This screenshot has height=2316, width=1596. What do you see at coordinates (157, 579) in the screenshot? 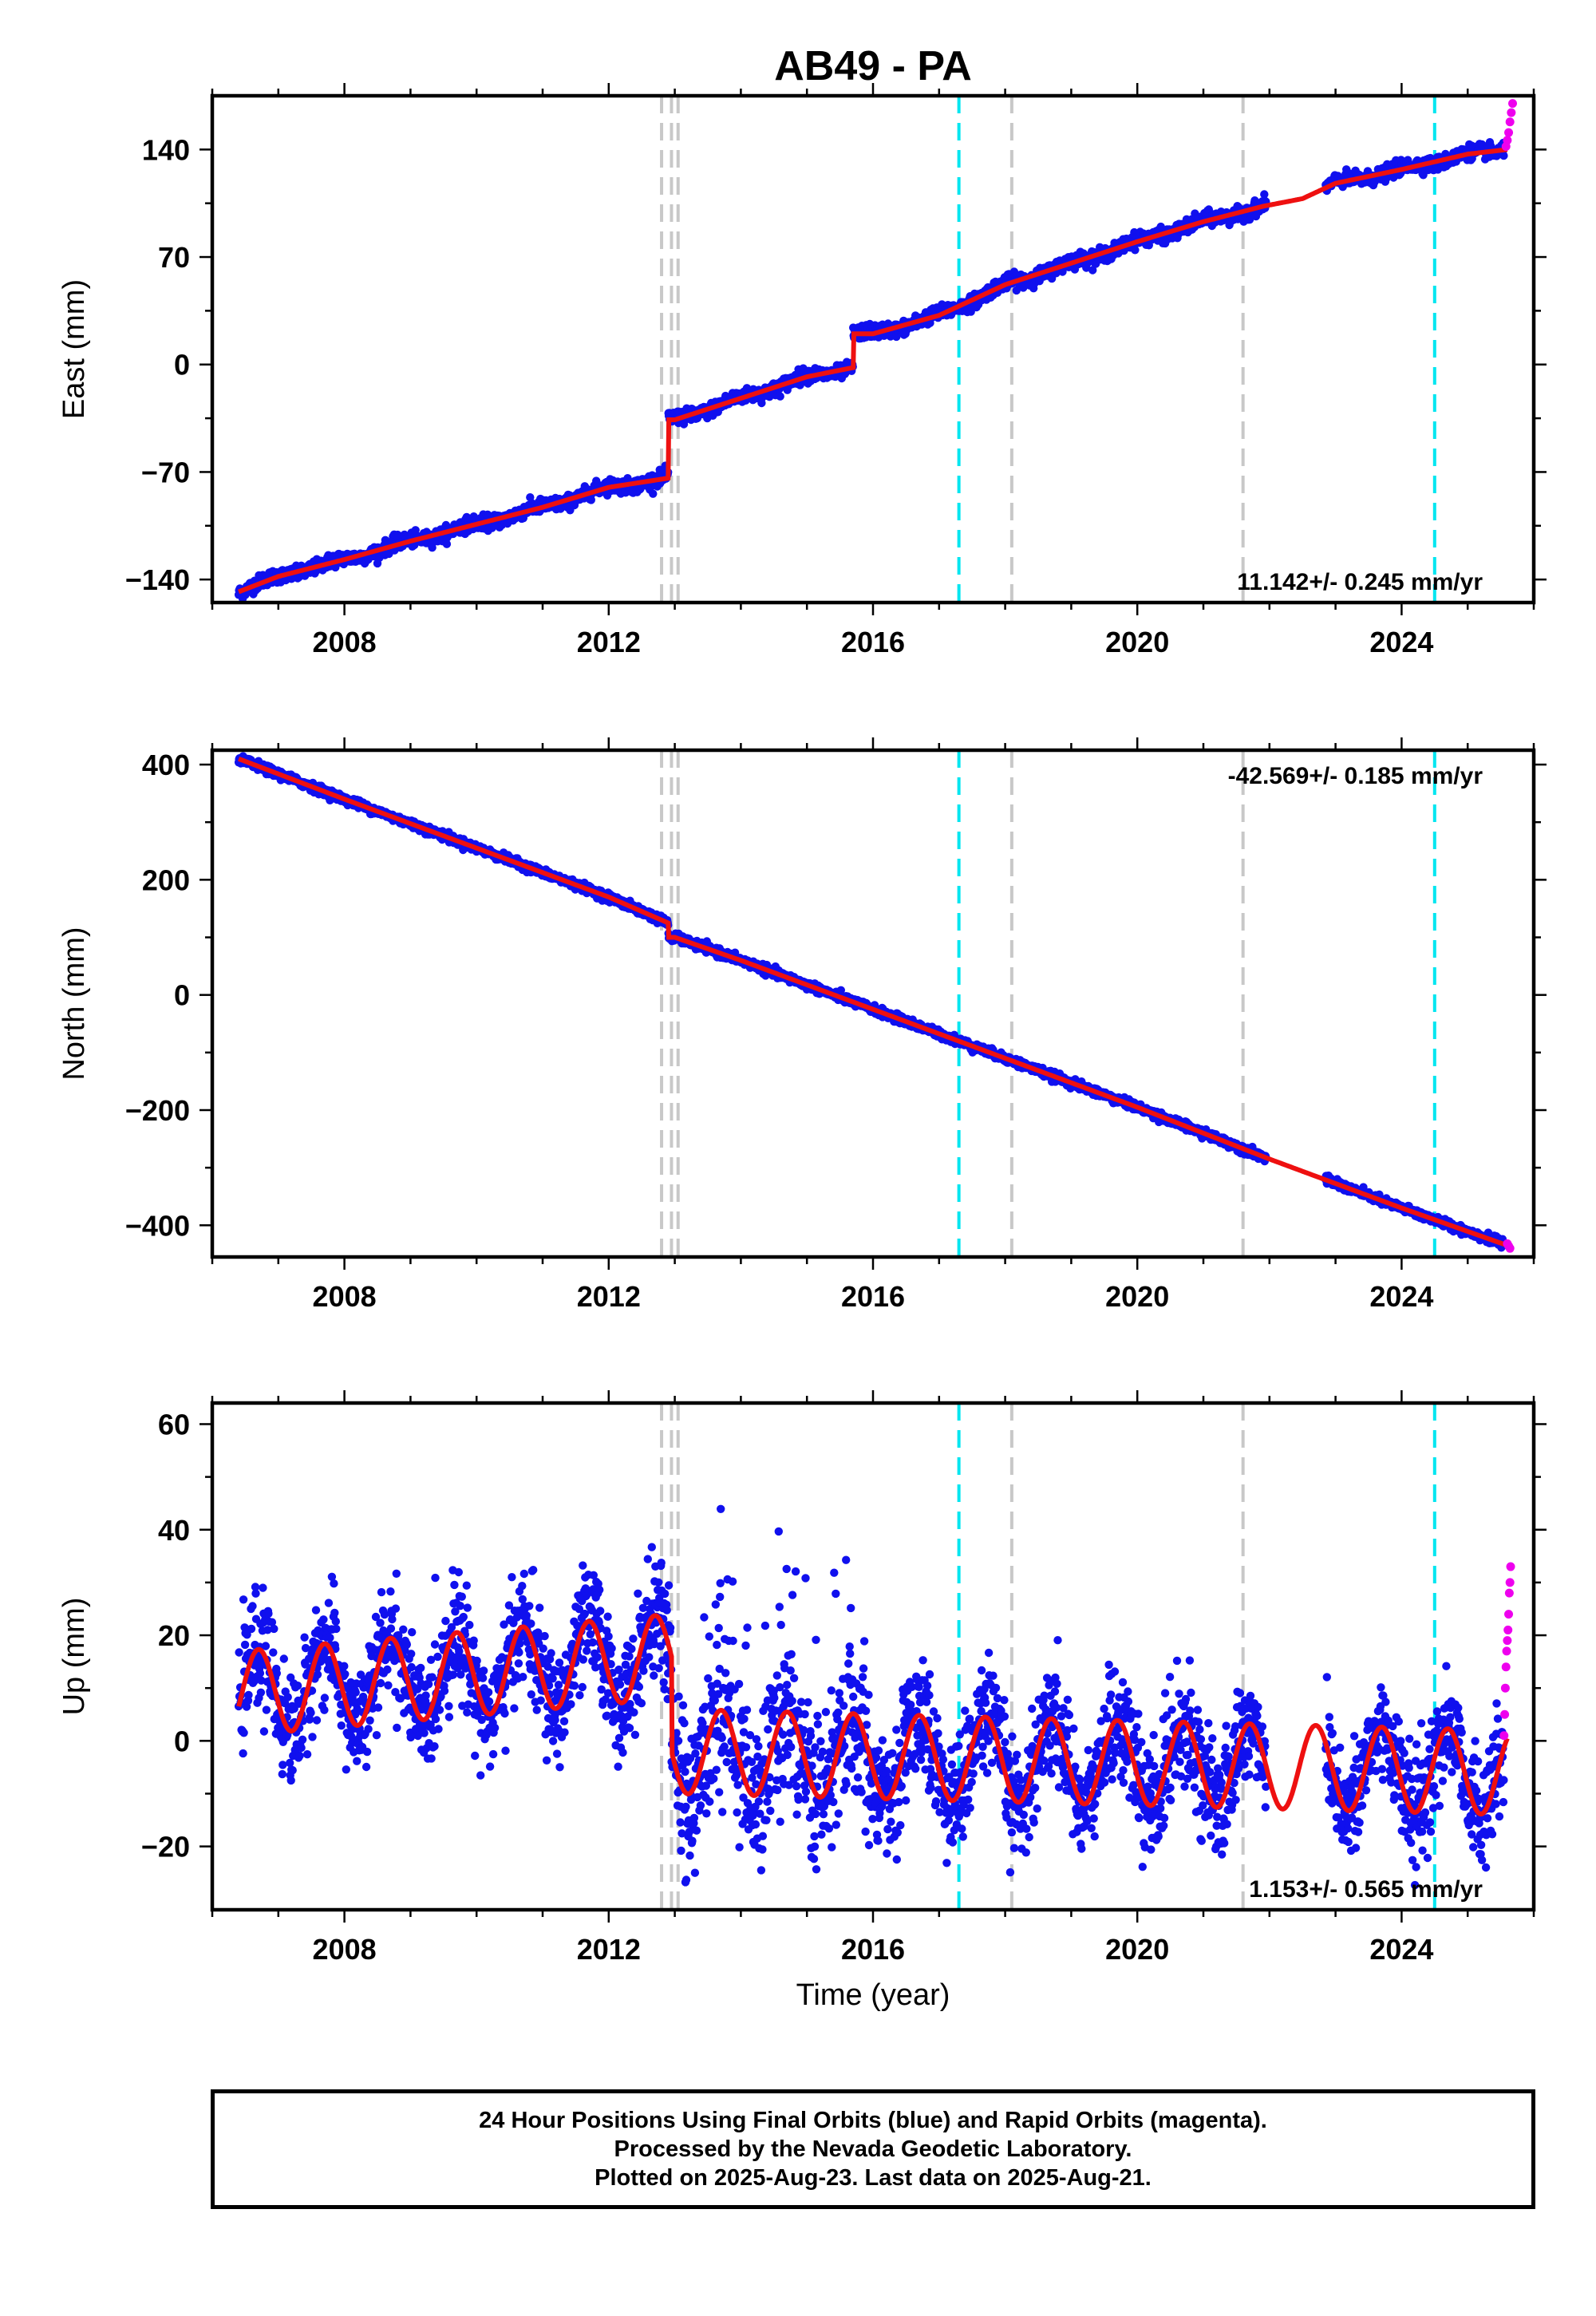
I see `east-y-tick-label: −140` at bounding box center [157, 579].